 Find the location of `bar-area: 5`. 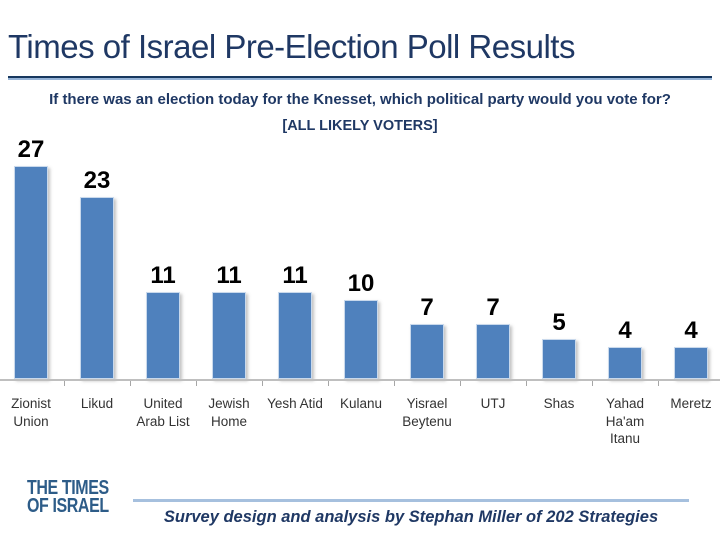

bar-area: 5 is located at coordinates (559, 257).